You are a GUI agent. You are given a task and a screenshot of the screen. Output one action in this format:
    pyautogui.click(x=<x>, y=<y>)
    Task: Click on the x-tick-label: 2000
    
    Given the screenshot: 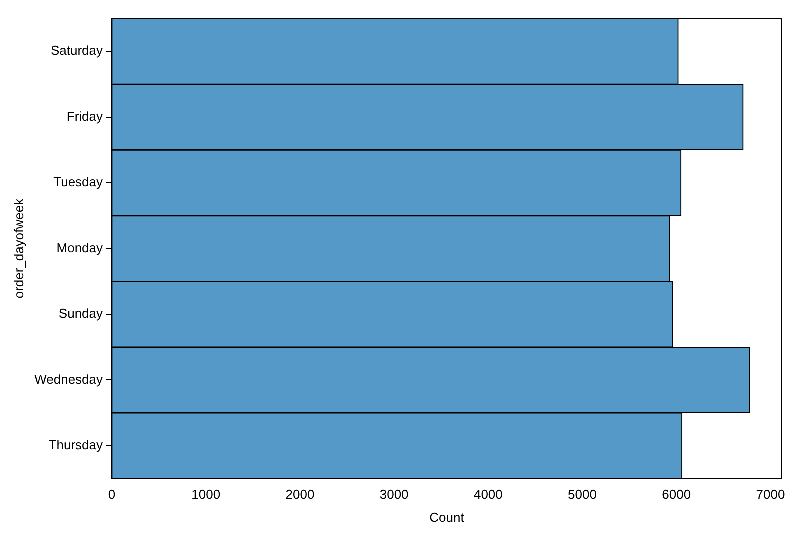 What is the action you would take?
    pyautogui.click(x=300, y=494)
    